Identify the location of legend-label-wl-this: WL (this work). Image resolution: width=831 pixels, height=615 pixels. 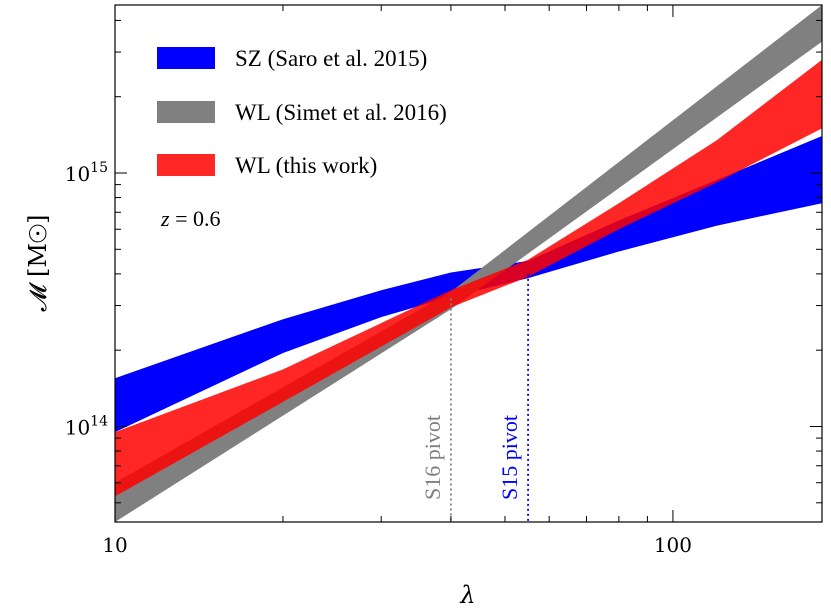
(306, 165).